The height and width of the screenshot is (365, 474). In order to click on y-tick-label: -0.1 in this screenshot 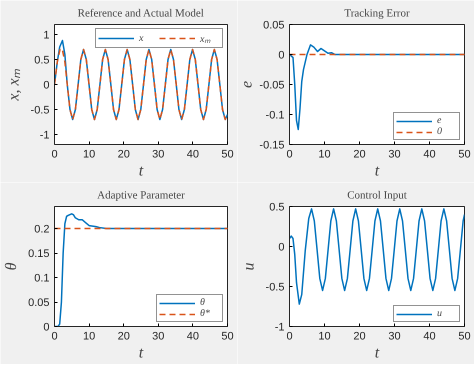, I will do `click(275, 116)`.